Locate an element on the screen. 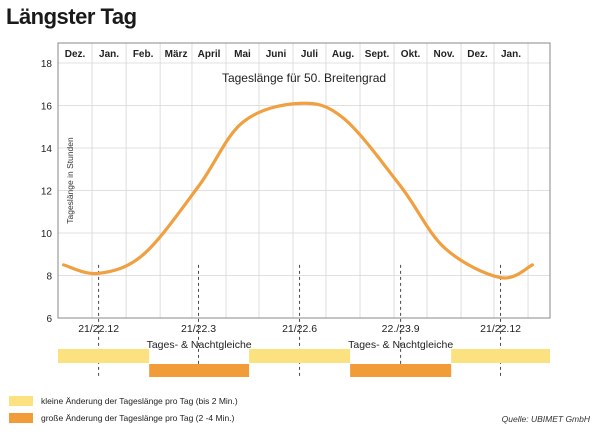  month-label: Aug. is located at coordinates (343, 54).